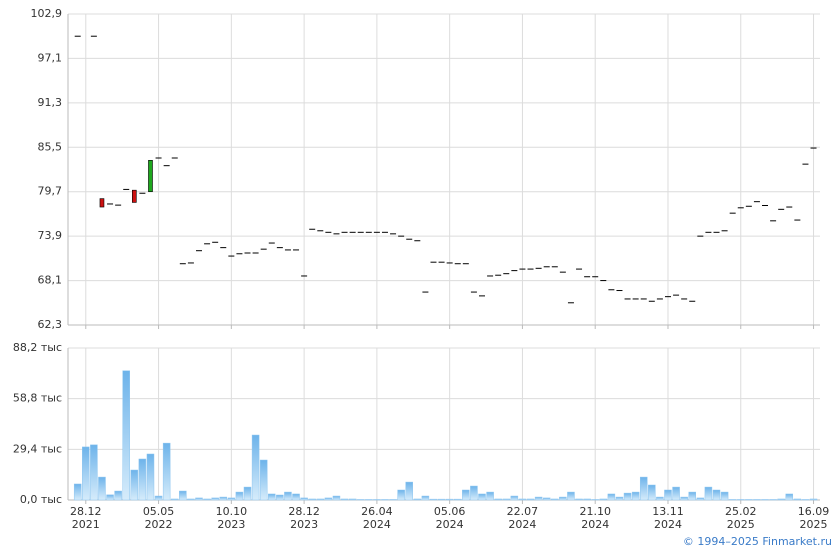 Image resolution: width=840 pixels, height=550 pixels. I want to click on y-tick-label: 85,5, so click(50, 146).